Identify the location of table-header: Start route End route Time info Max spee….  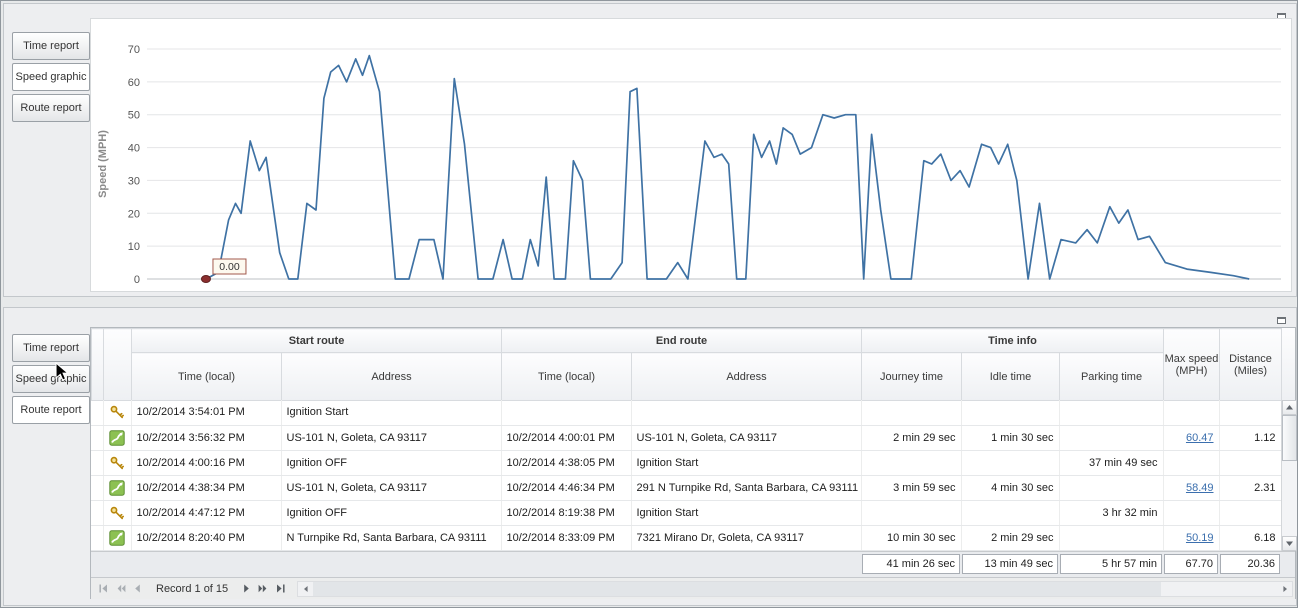
(693, 364).